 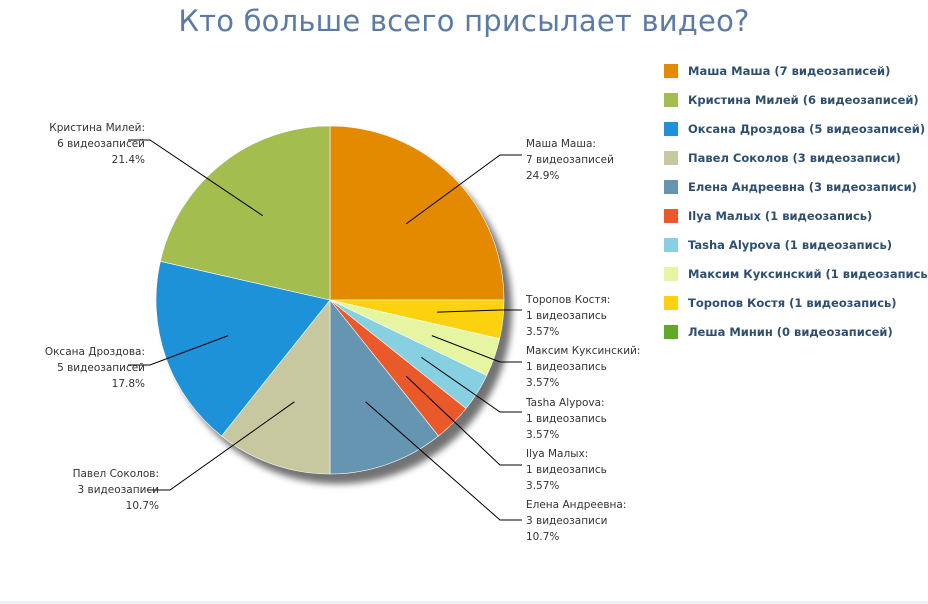 What do you see at coordinates (128, 384) in the screenshot?
I see `callout-percent: 17.8%` at bounding box center [128, 384].